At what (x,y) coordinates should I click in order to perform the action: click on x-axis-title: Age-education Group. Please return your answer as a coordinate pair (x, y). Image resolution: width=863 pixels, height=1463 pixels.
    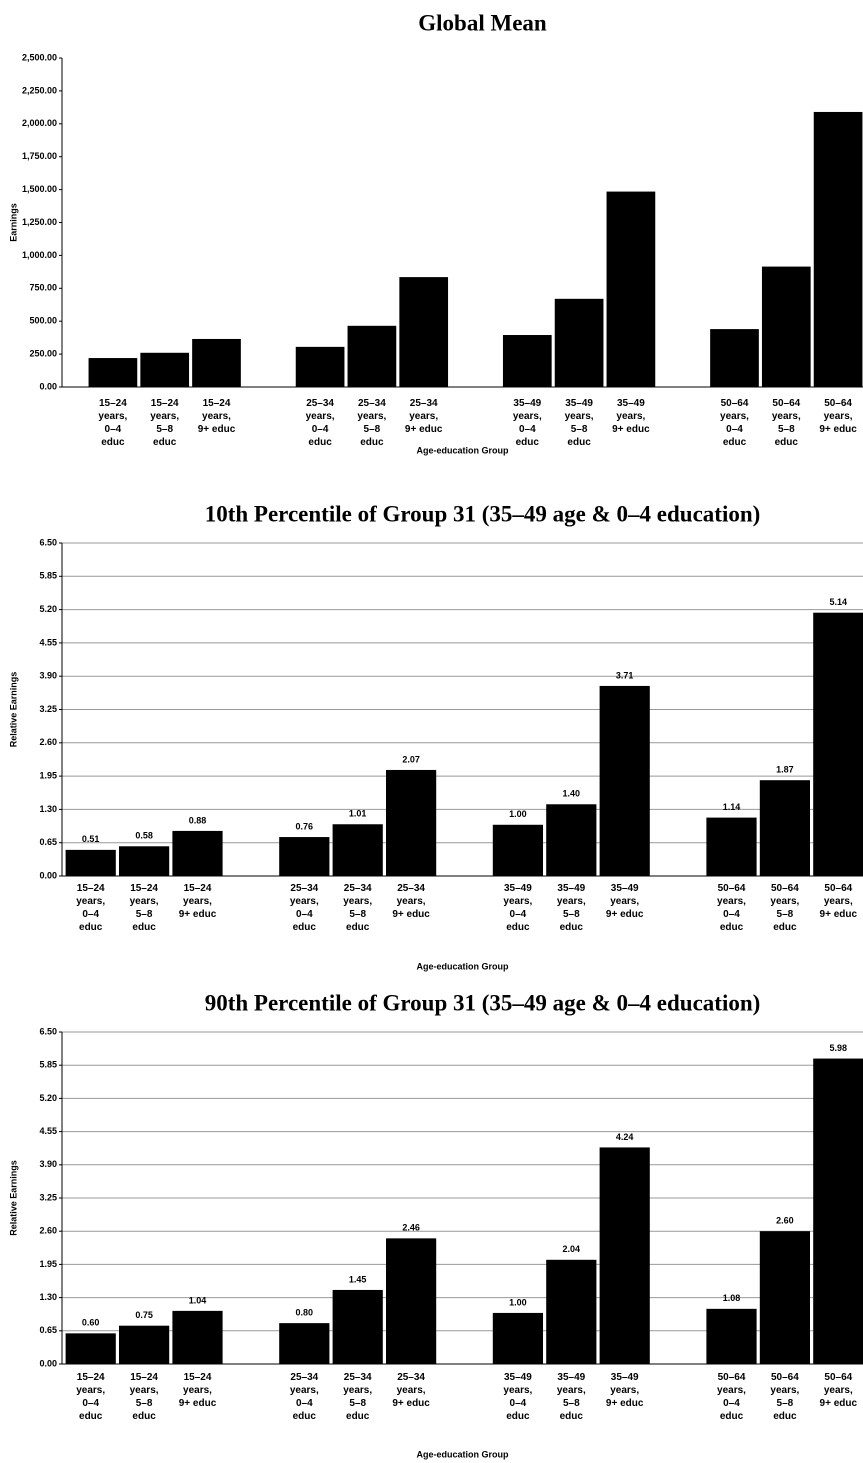
    Looking at the image, I should click on (463, 450).